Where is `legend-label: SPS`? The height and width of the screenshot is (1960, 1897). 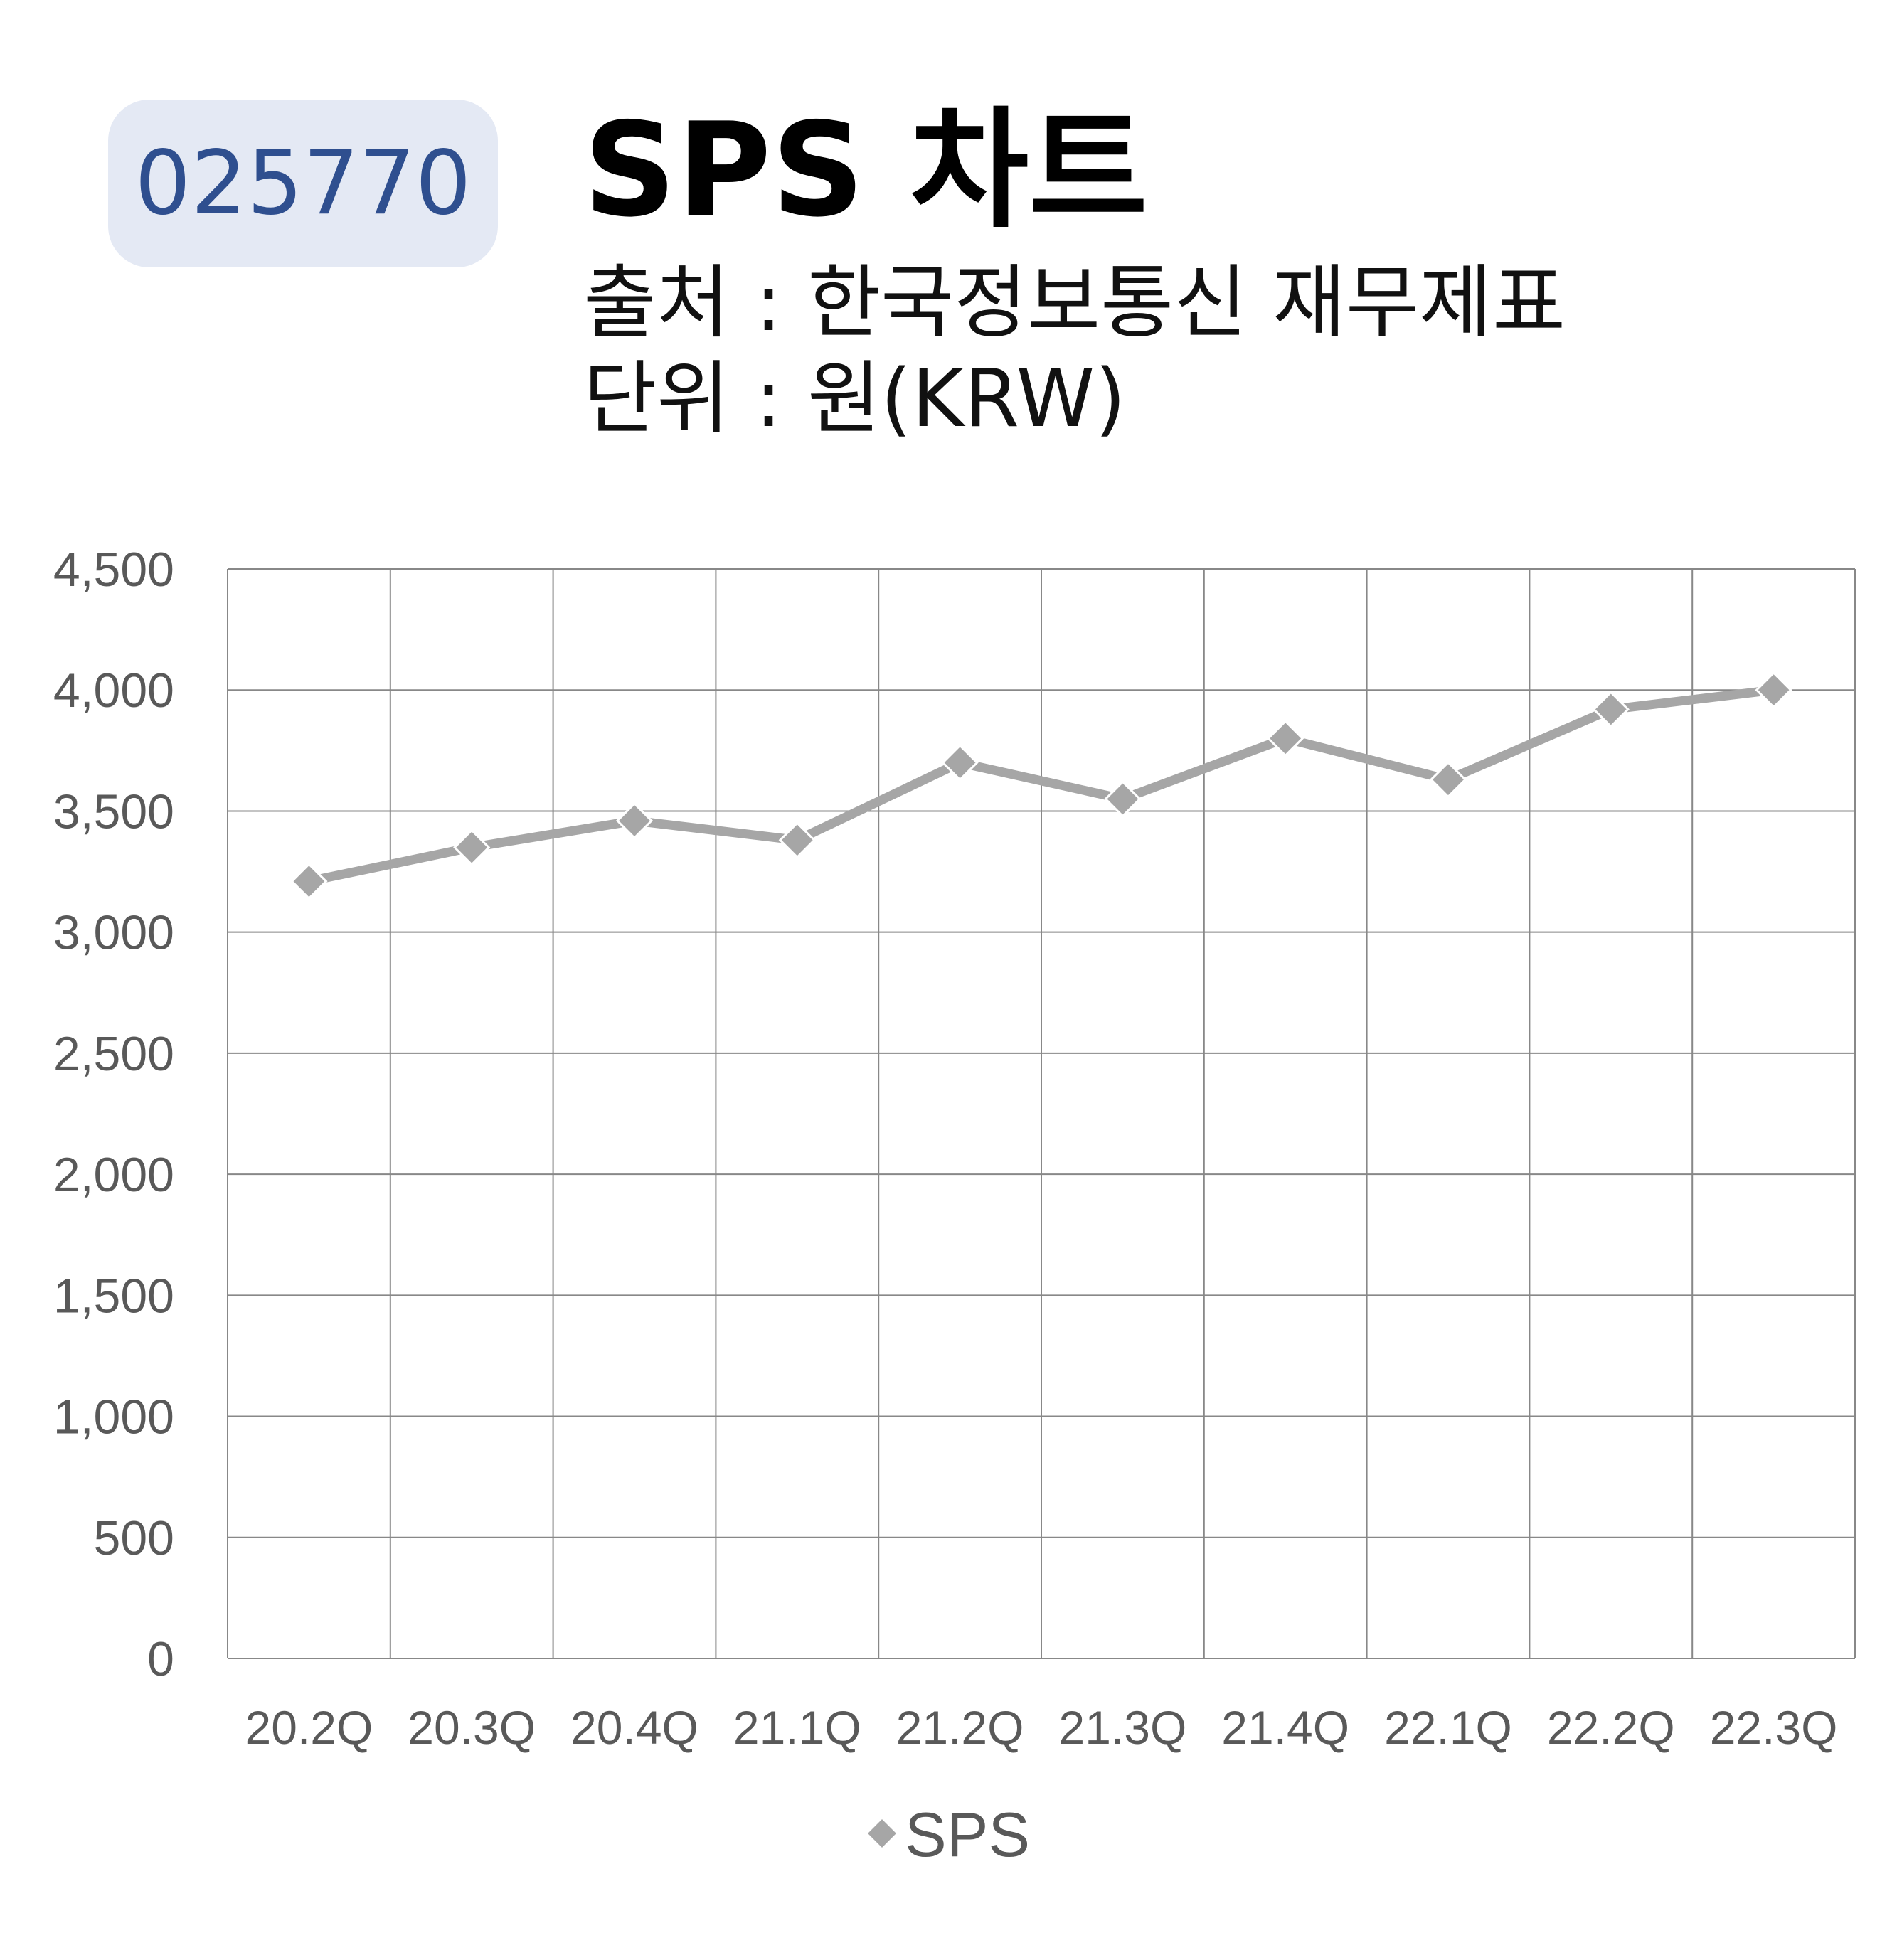 legend-label: SPS is located at coordinates (967, 1834).